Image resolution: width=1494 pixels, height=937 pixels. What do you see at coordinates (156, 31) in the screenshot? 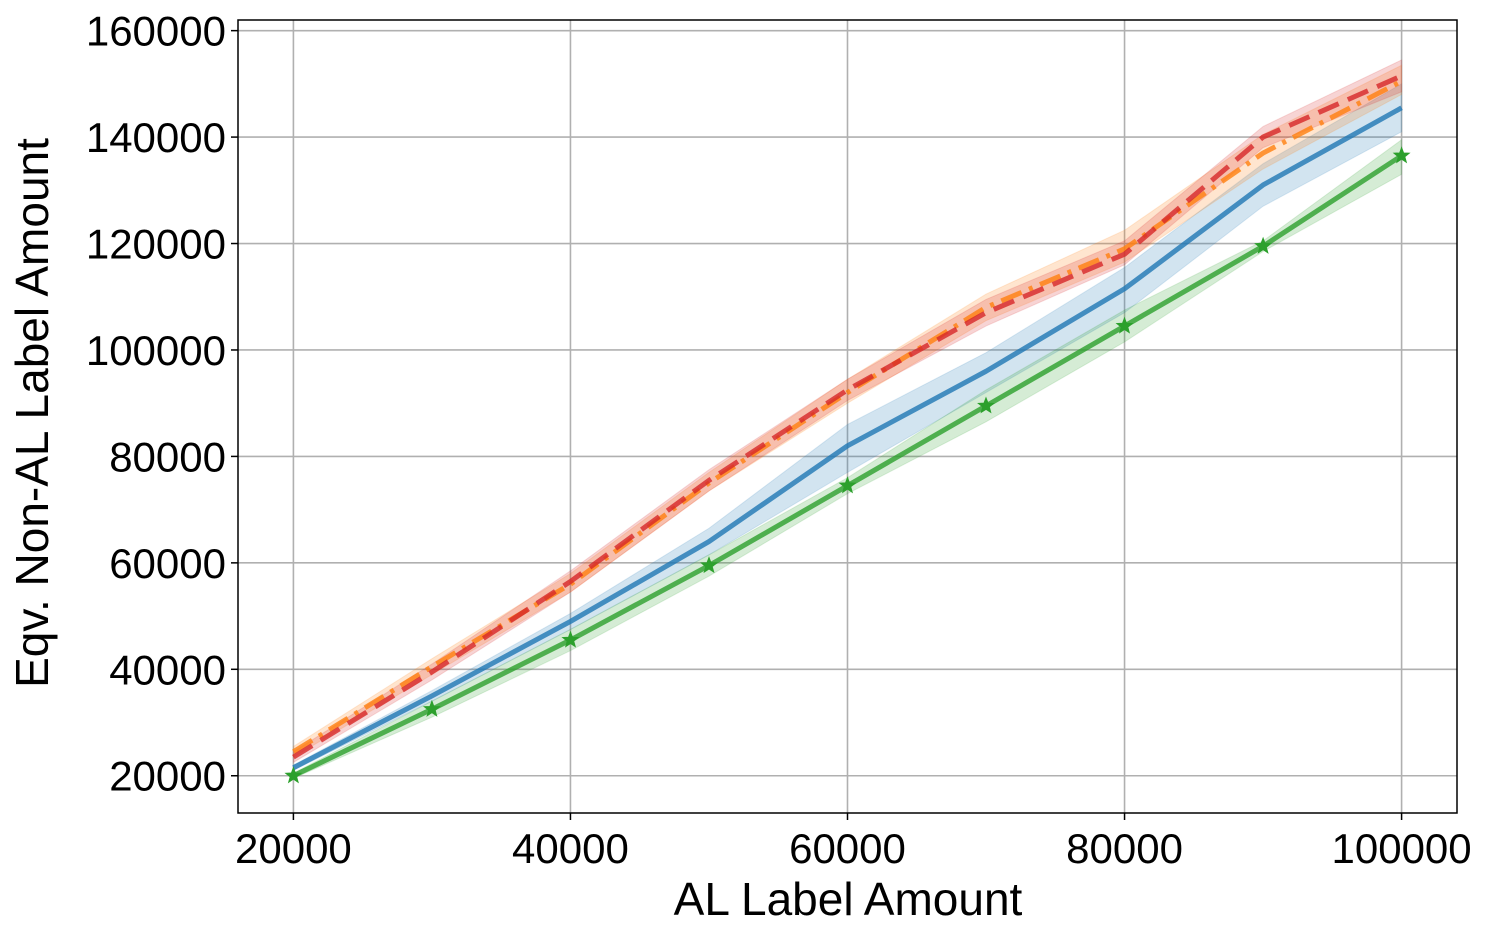
I see `y-tick-label: 160000` at bounding box center [156, 31].